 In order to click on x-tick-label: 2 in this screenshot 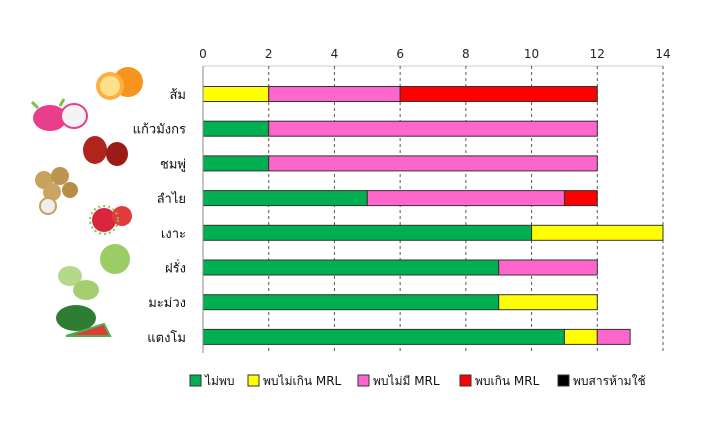, I will do `click(269, 54)`.